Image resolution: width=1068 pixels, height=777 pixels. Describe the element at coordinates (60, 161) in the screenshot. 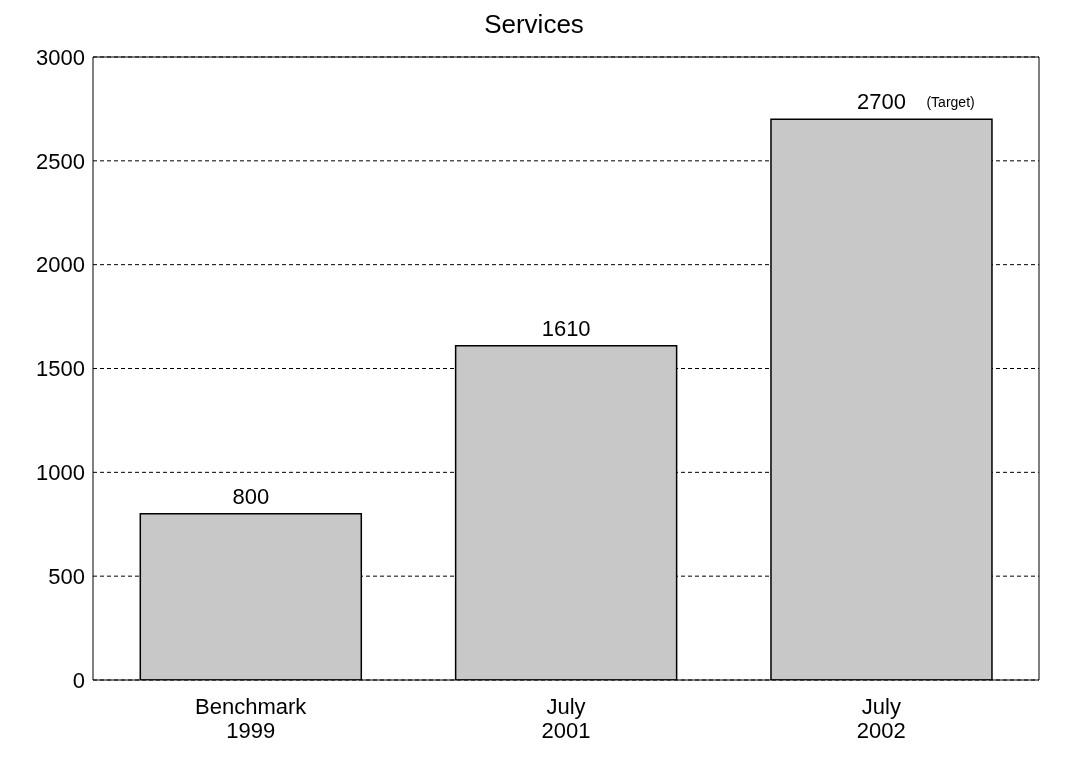

I see `y-tick-label: 2500` at that location.